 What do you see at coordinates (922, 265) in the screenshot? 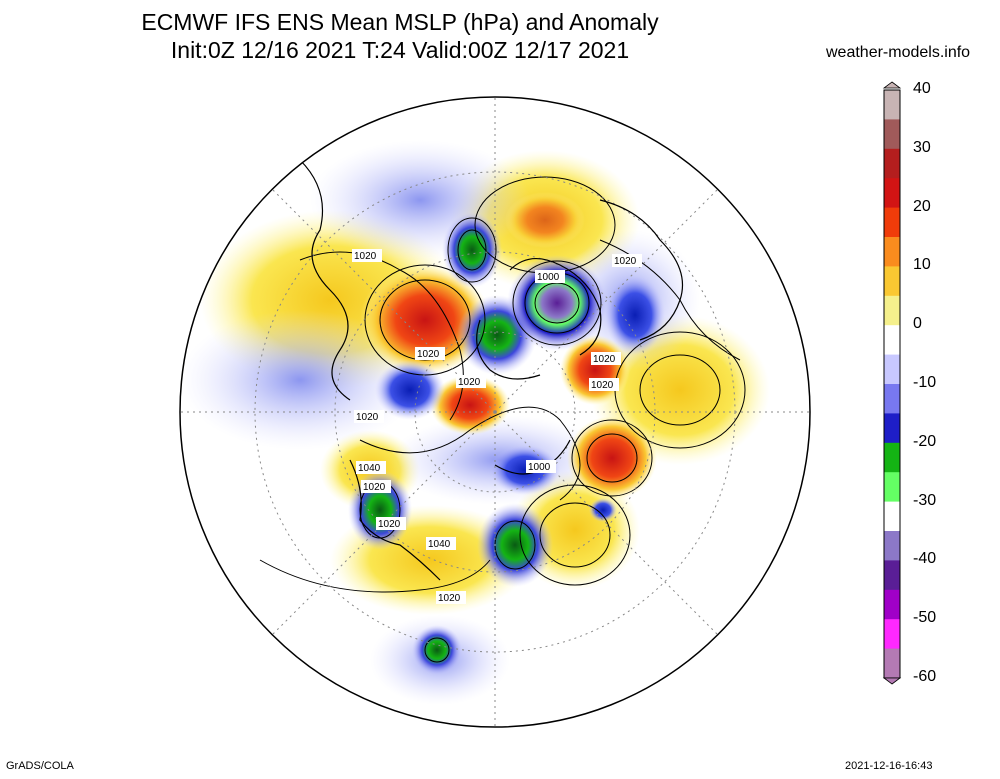
I see `colorbar-tick-label: 10` at bounding box center [922, 265].